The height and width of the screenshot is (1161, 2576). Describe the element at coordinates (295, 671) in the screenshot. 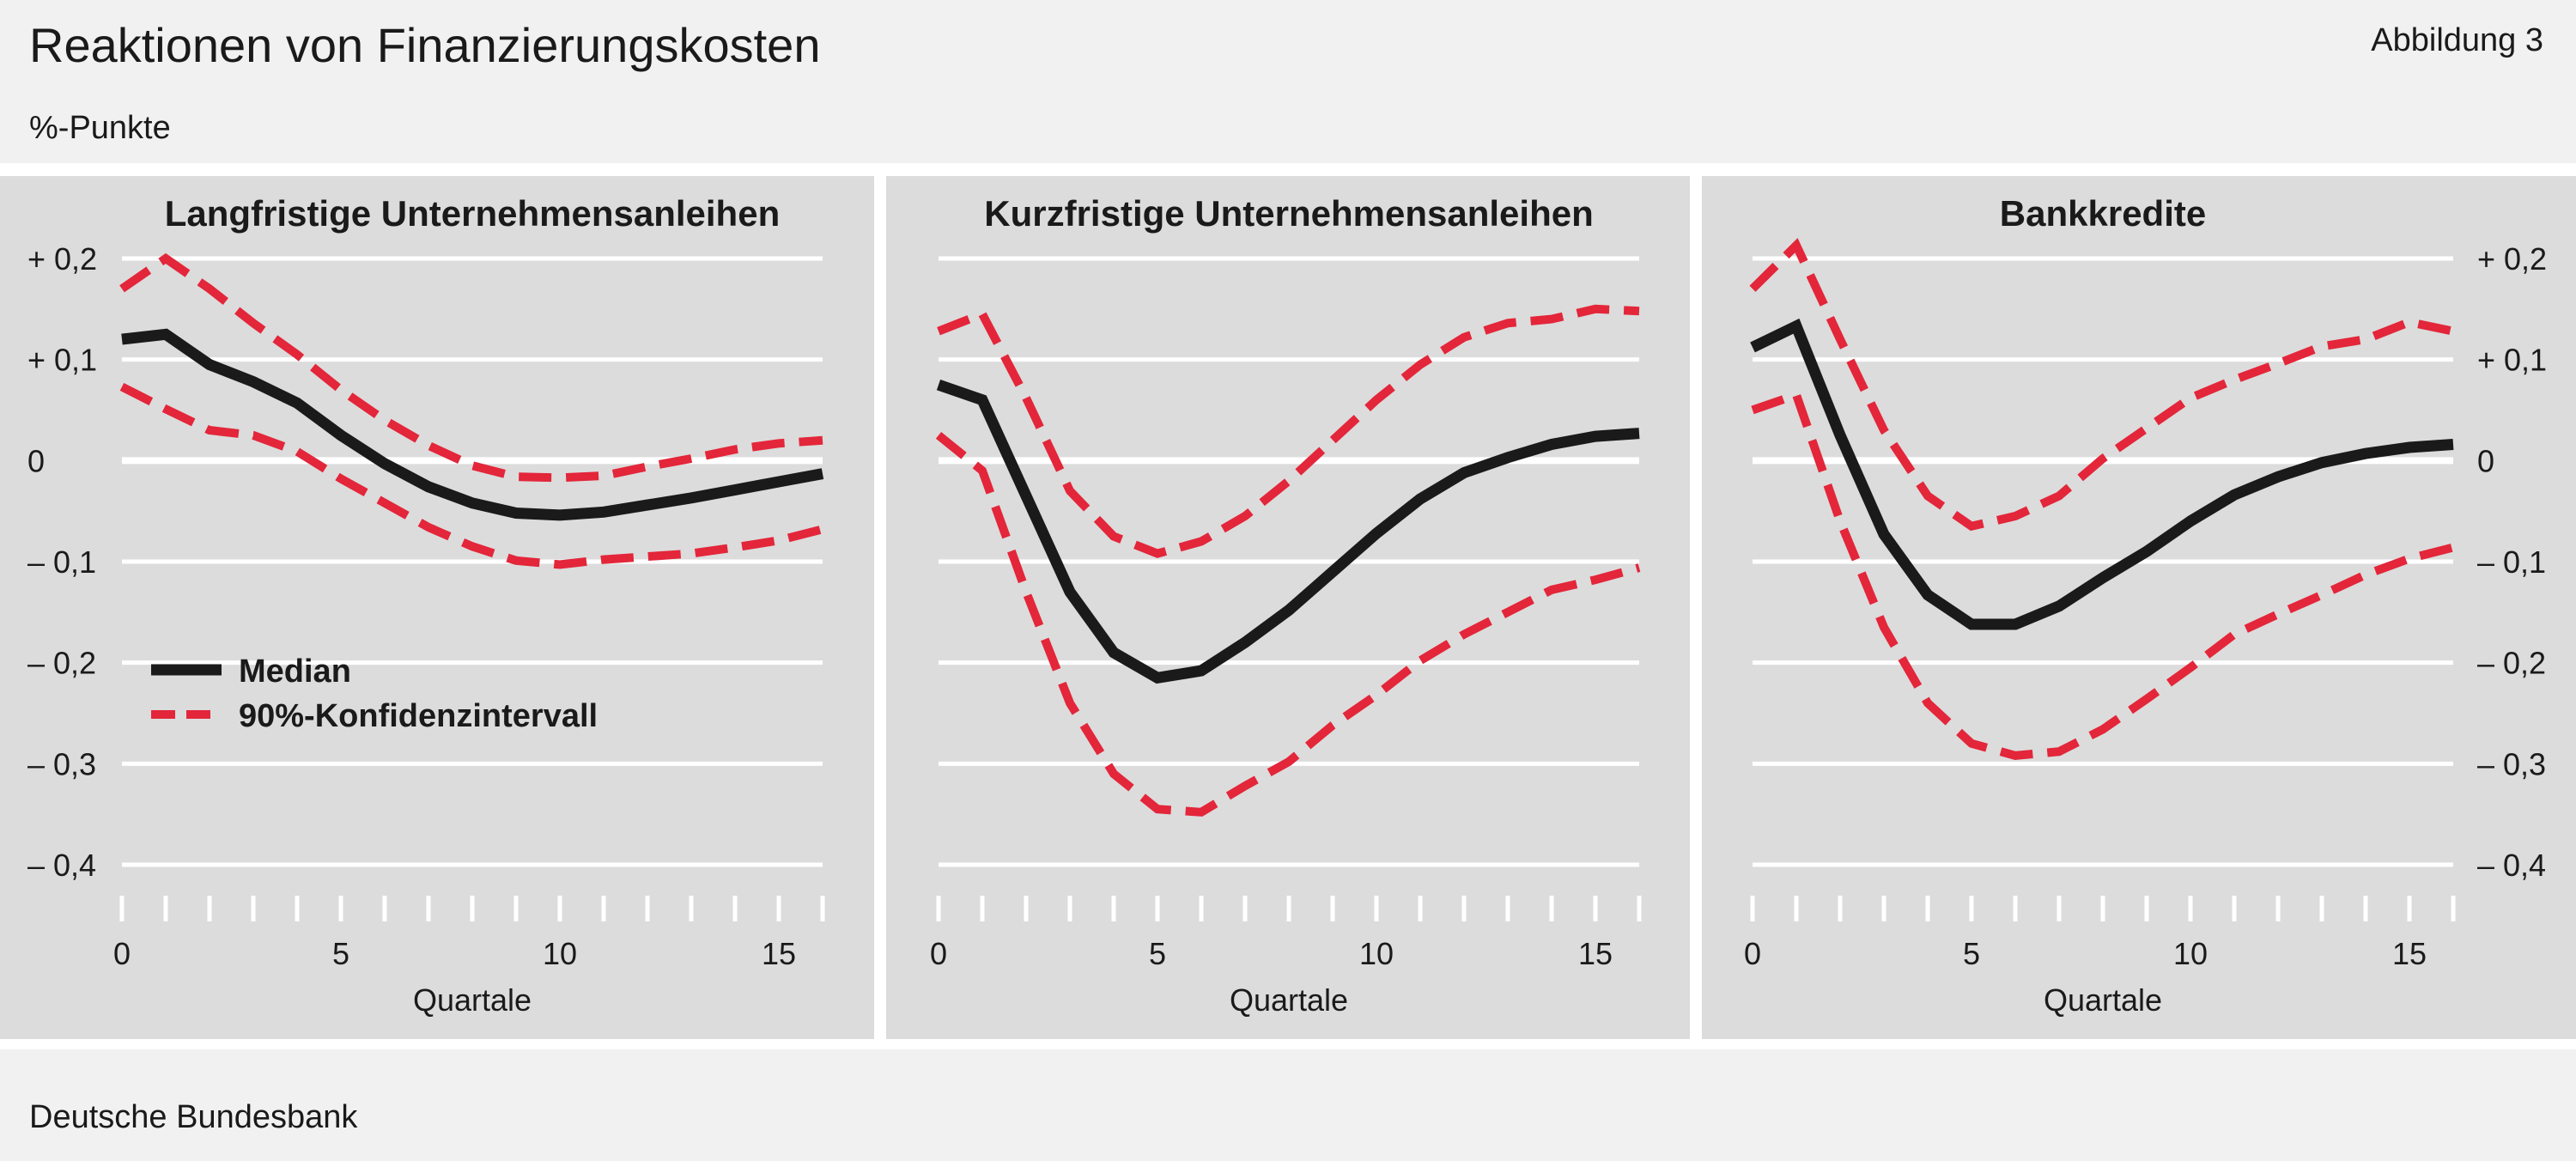

I see `legend-label: Median` at that location.